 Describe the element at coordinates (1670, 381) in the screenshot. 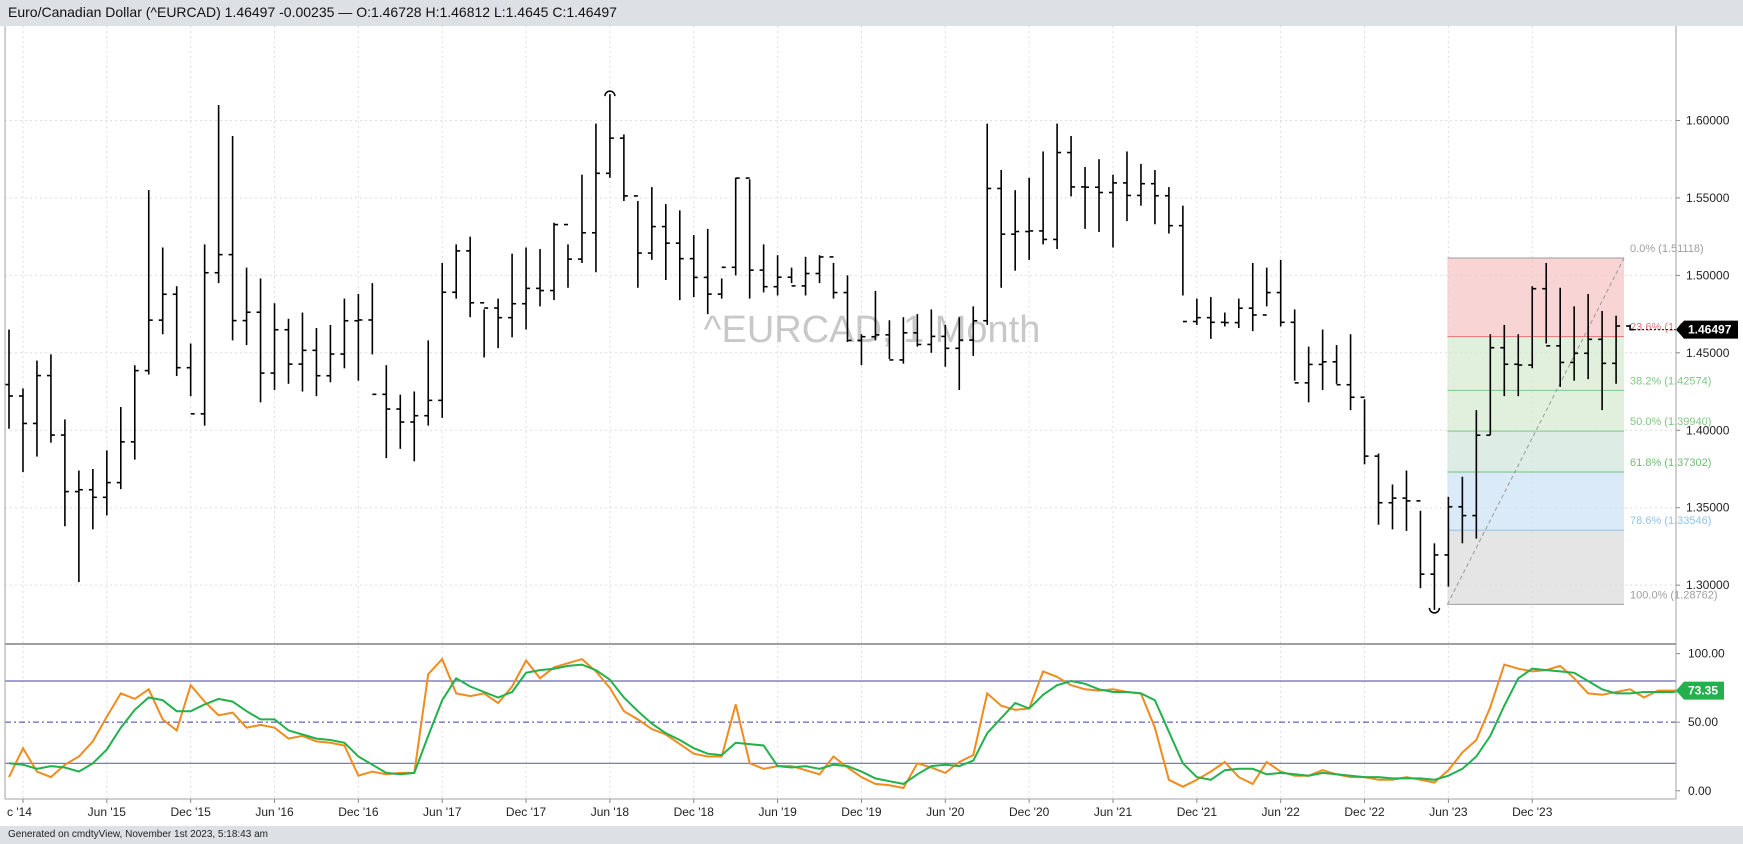

I see `fib-level-label: 38.2% (1.42574)` at that location.